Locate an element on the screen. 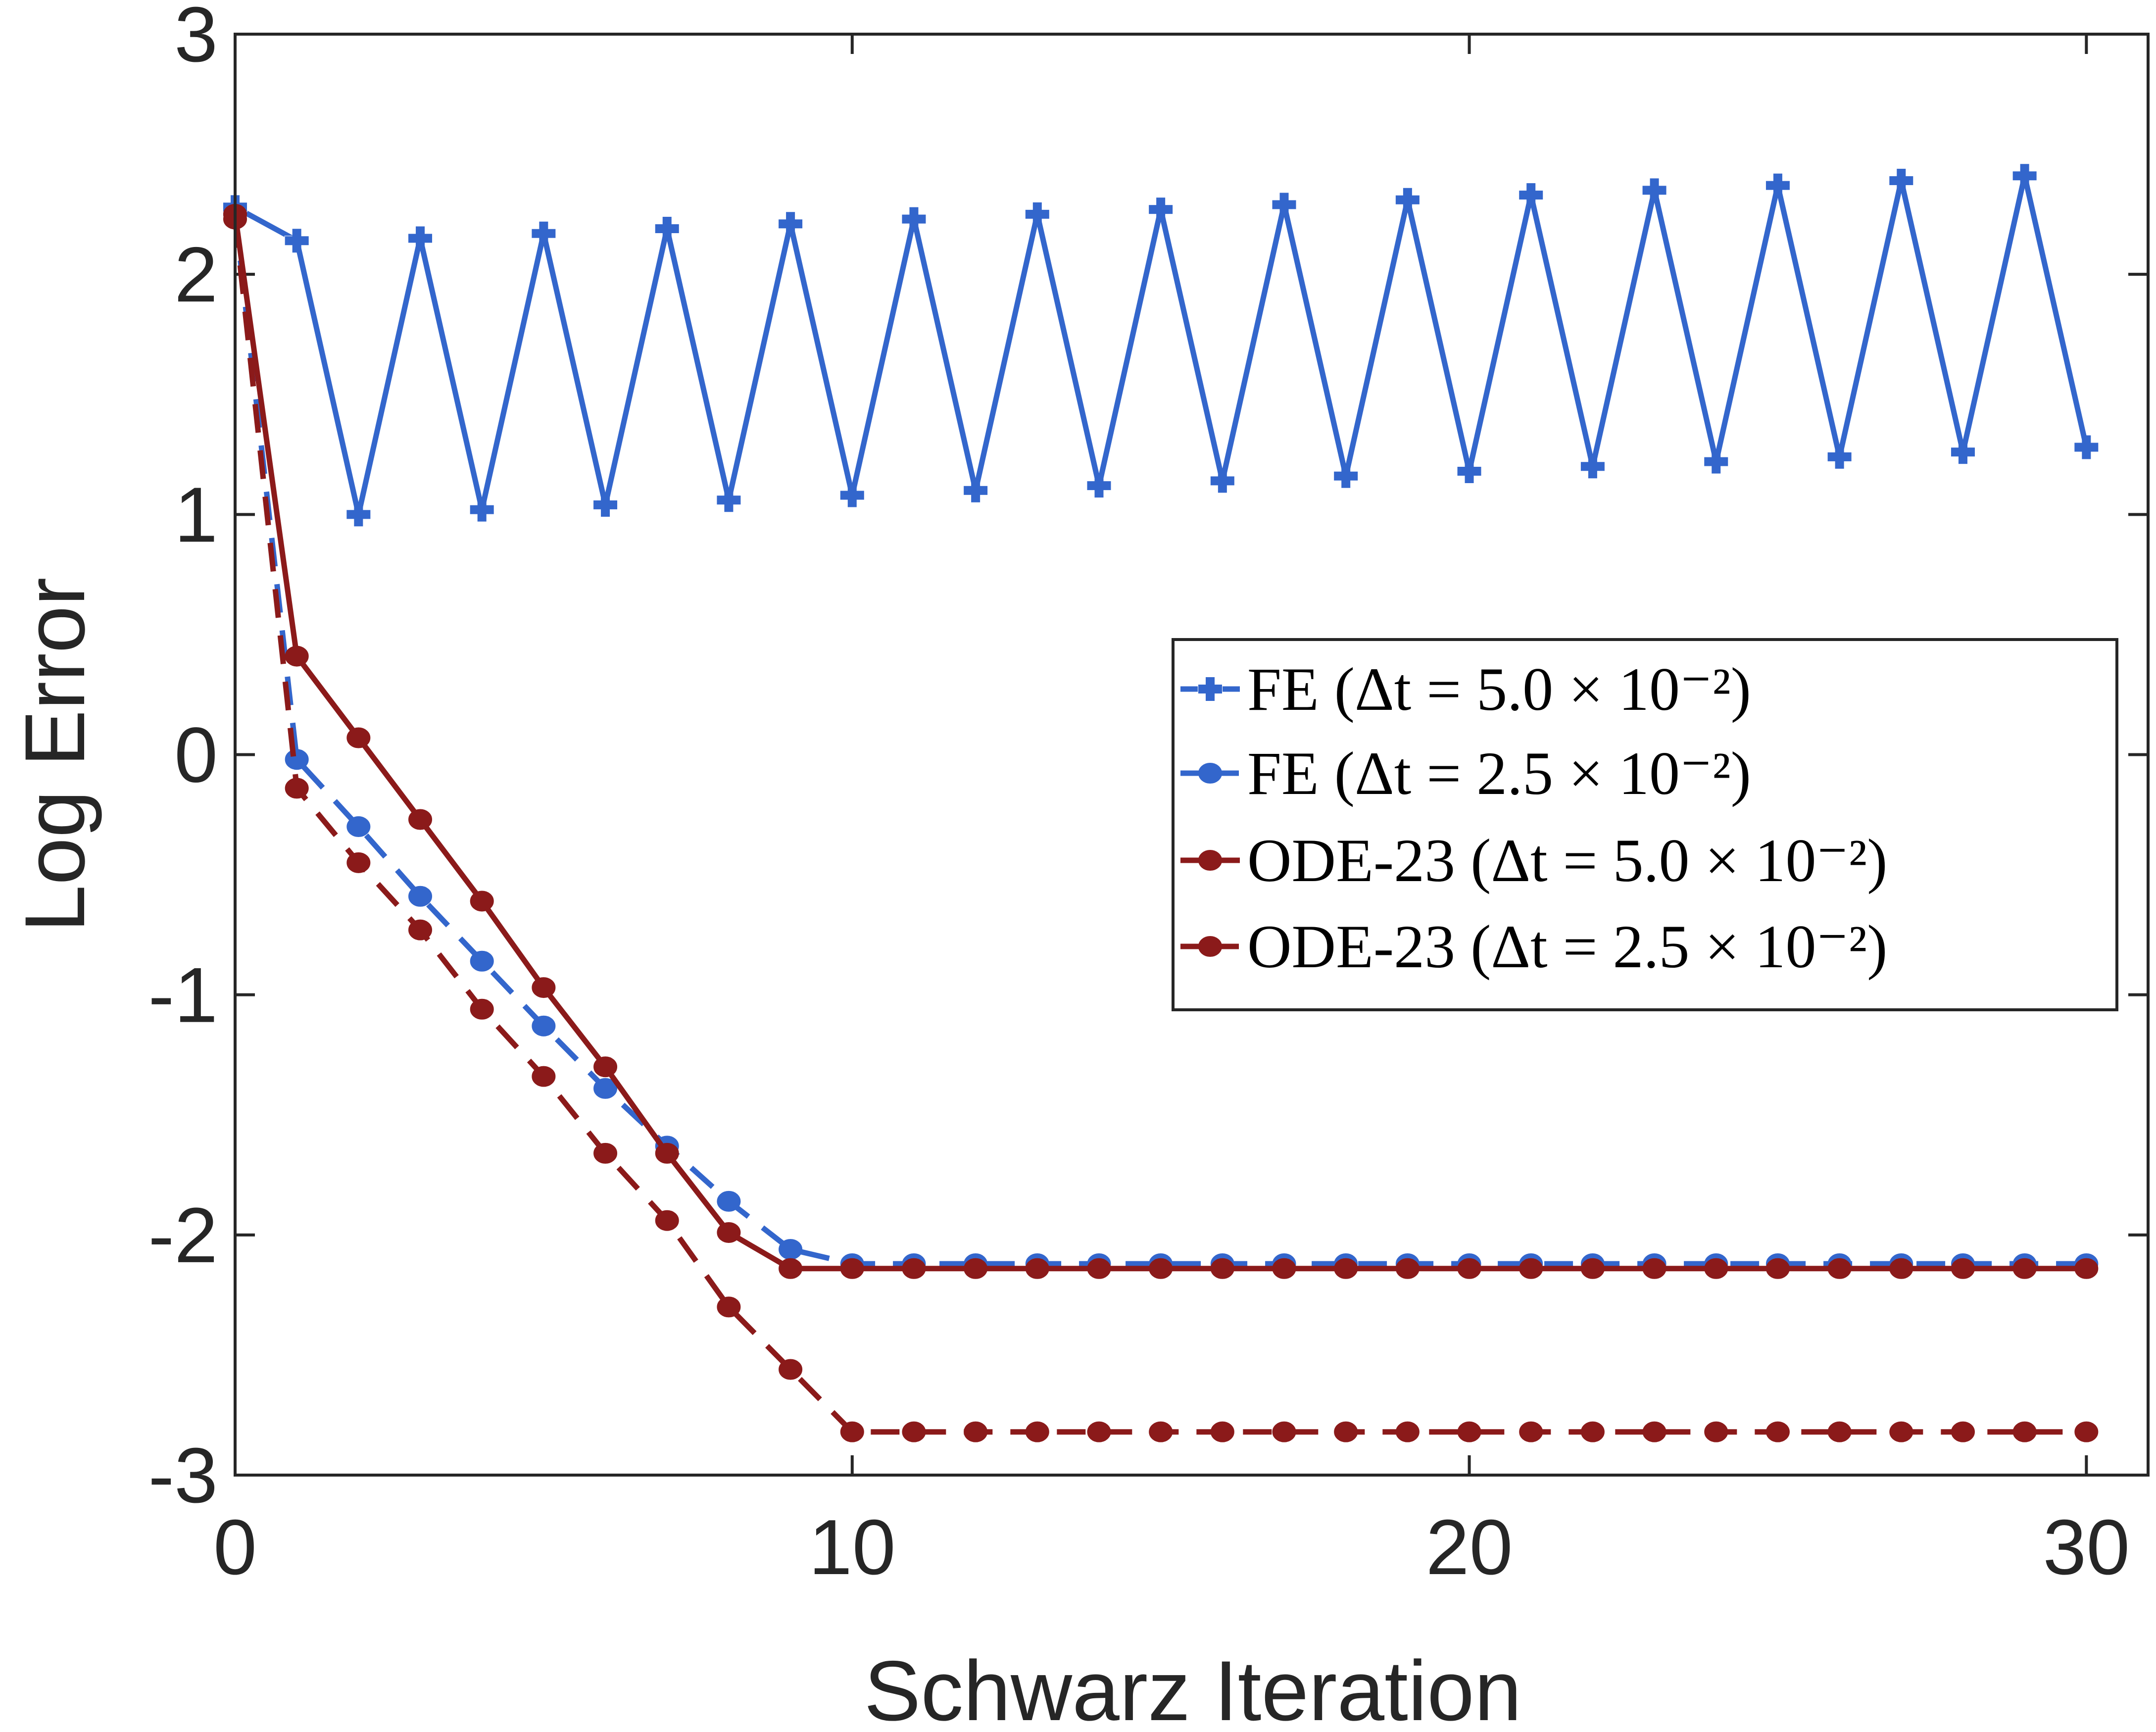  legend-entry: FE (Δt = 5.0 × 10⁻²) is located at coordinates (1465, 689).